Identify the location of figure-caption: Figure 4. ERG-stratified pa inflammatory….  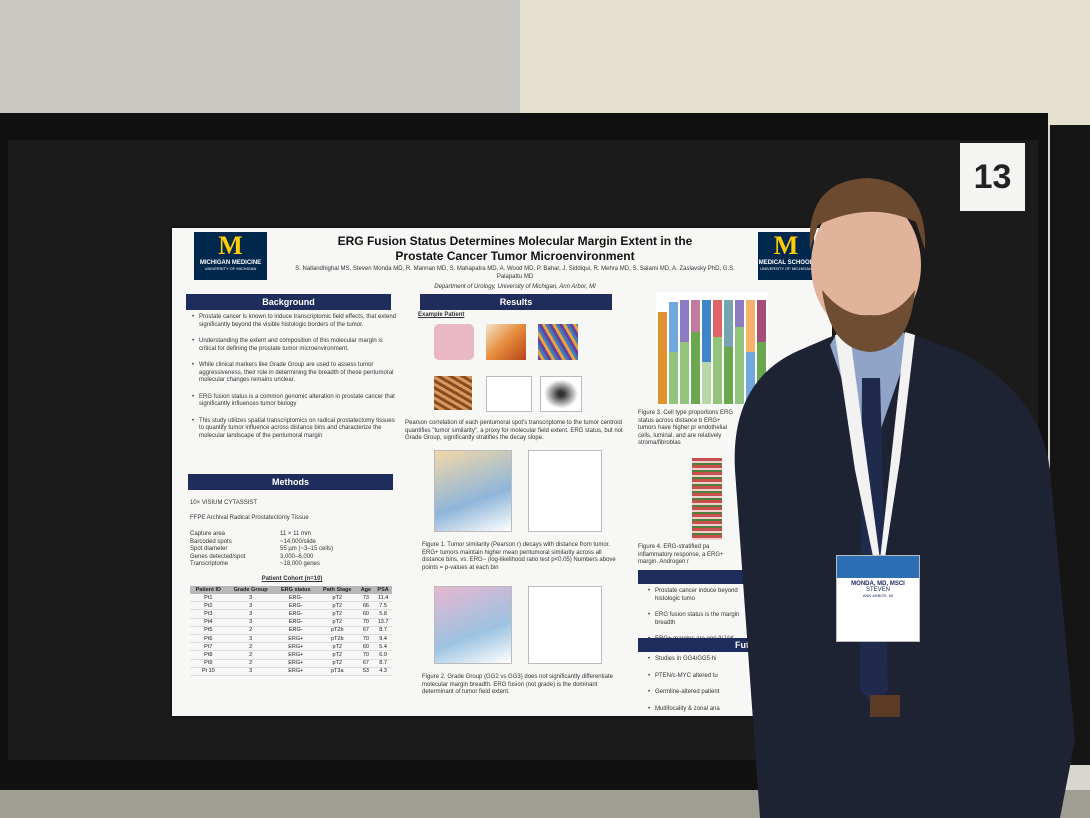
(681, 554).